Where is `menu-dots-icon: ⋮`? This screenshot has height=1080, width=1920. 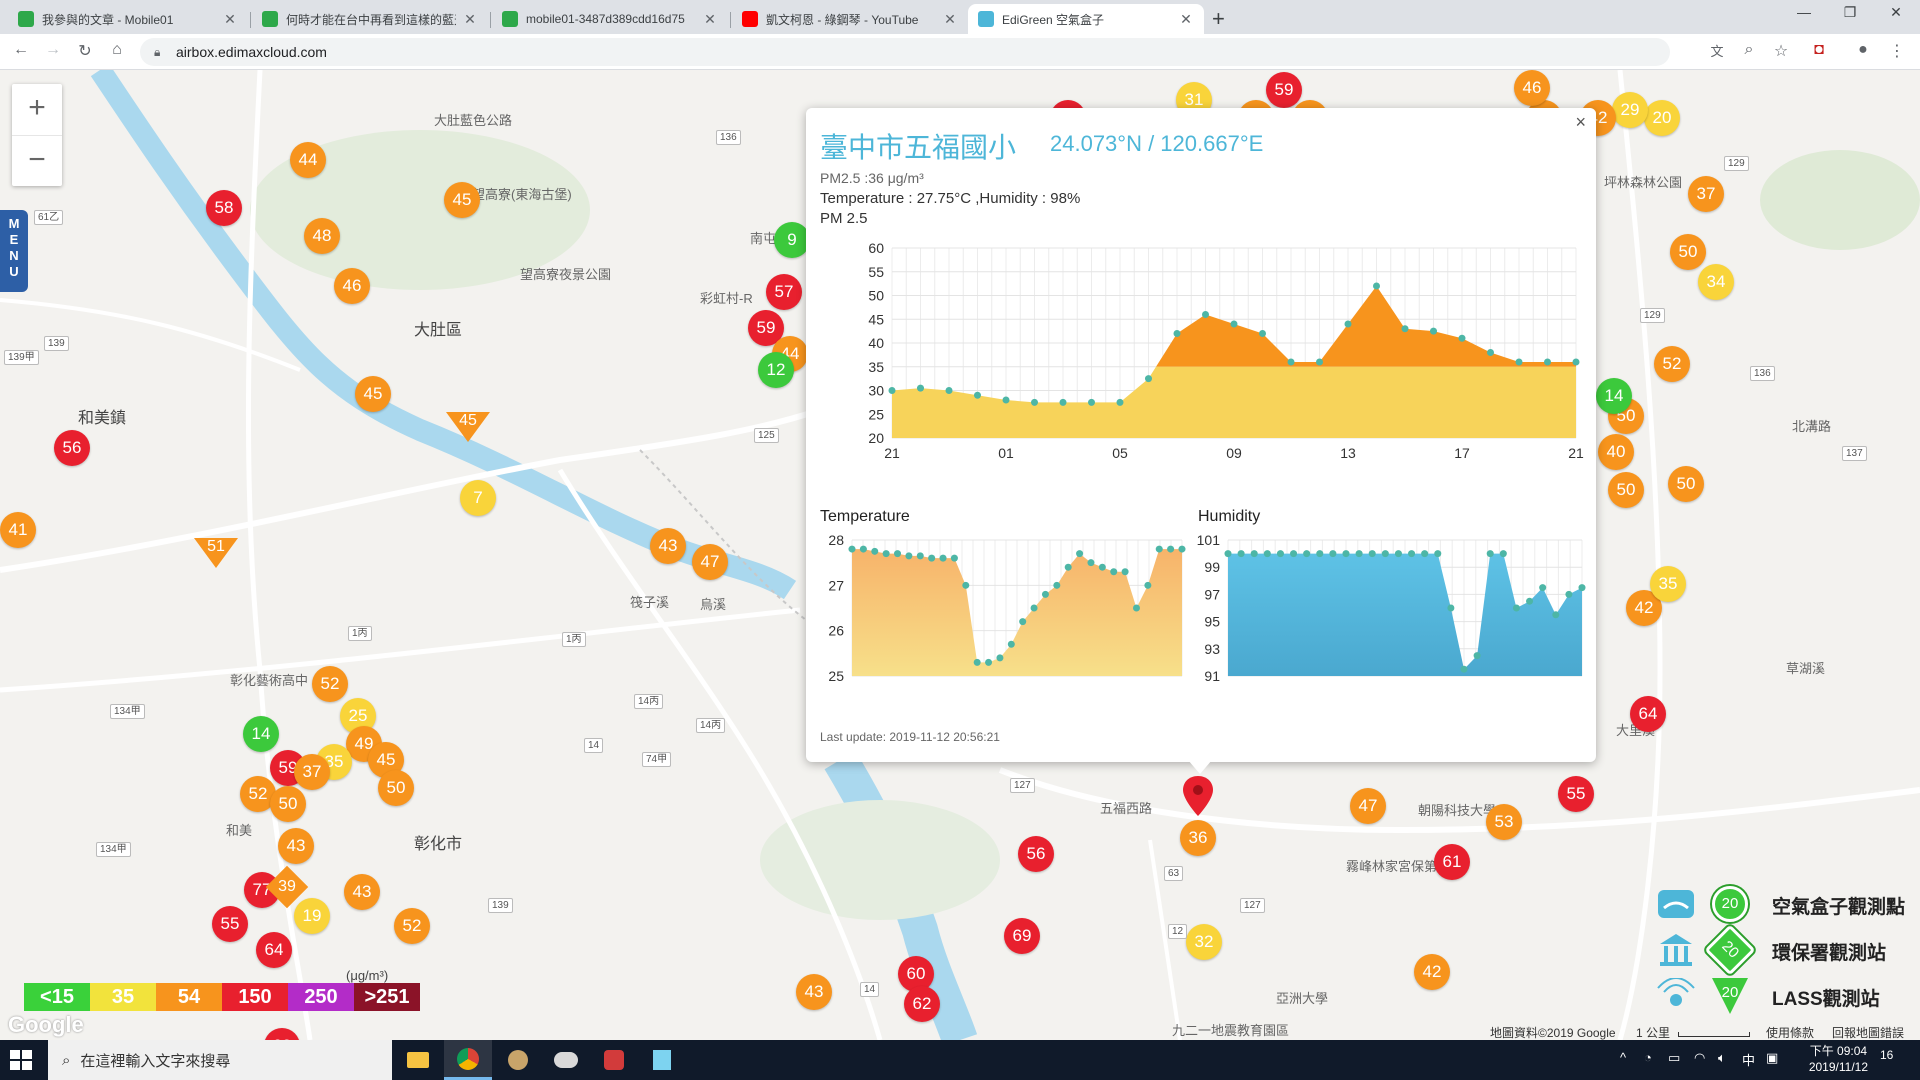
menu-dots-icon: ⋮ is located at coordinates (1897, 51).